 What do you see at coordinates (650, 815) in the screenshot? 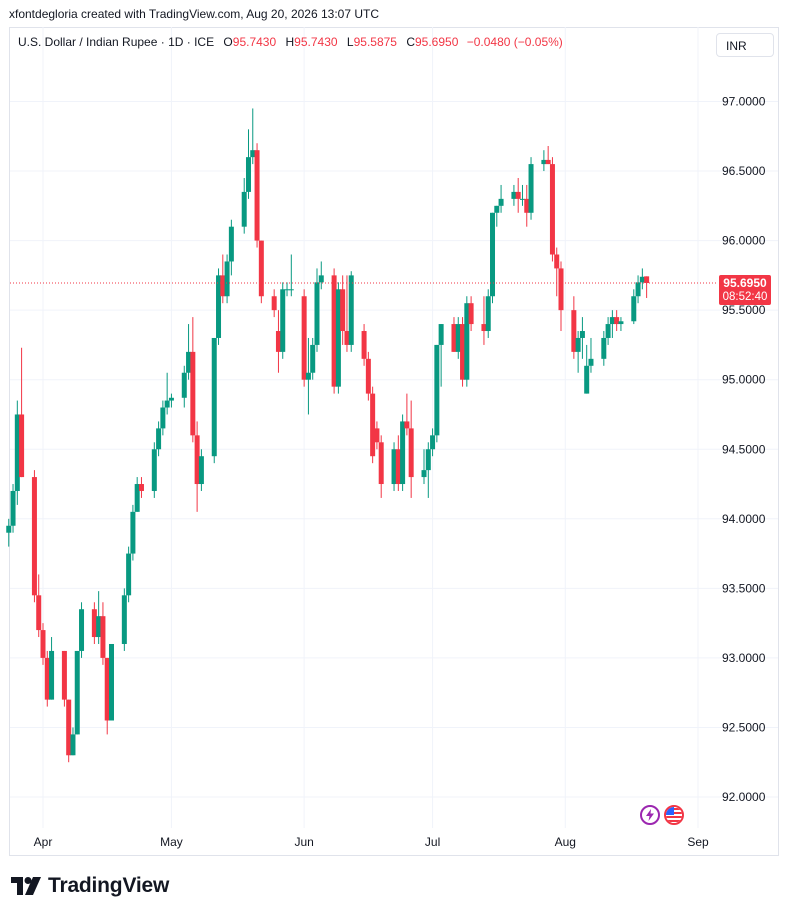
I see `lightning-icon` at bounding box center [650, 815].